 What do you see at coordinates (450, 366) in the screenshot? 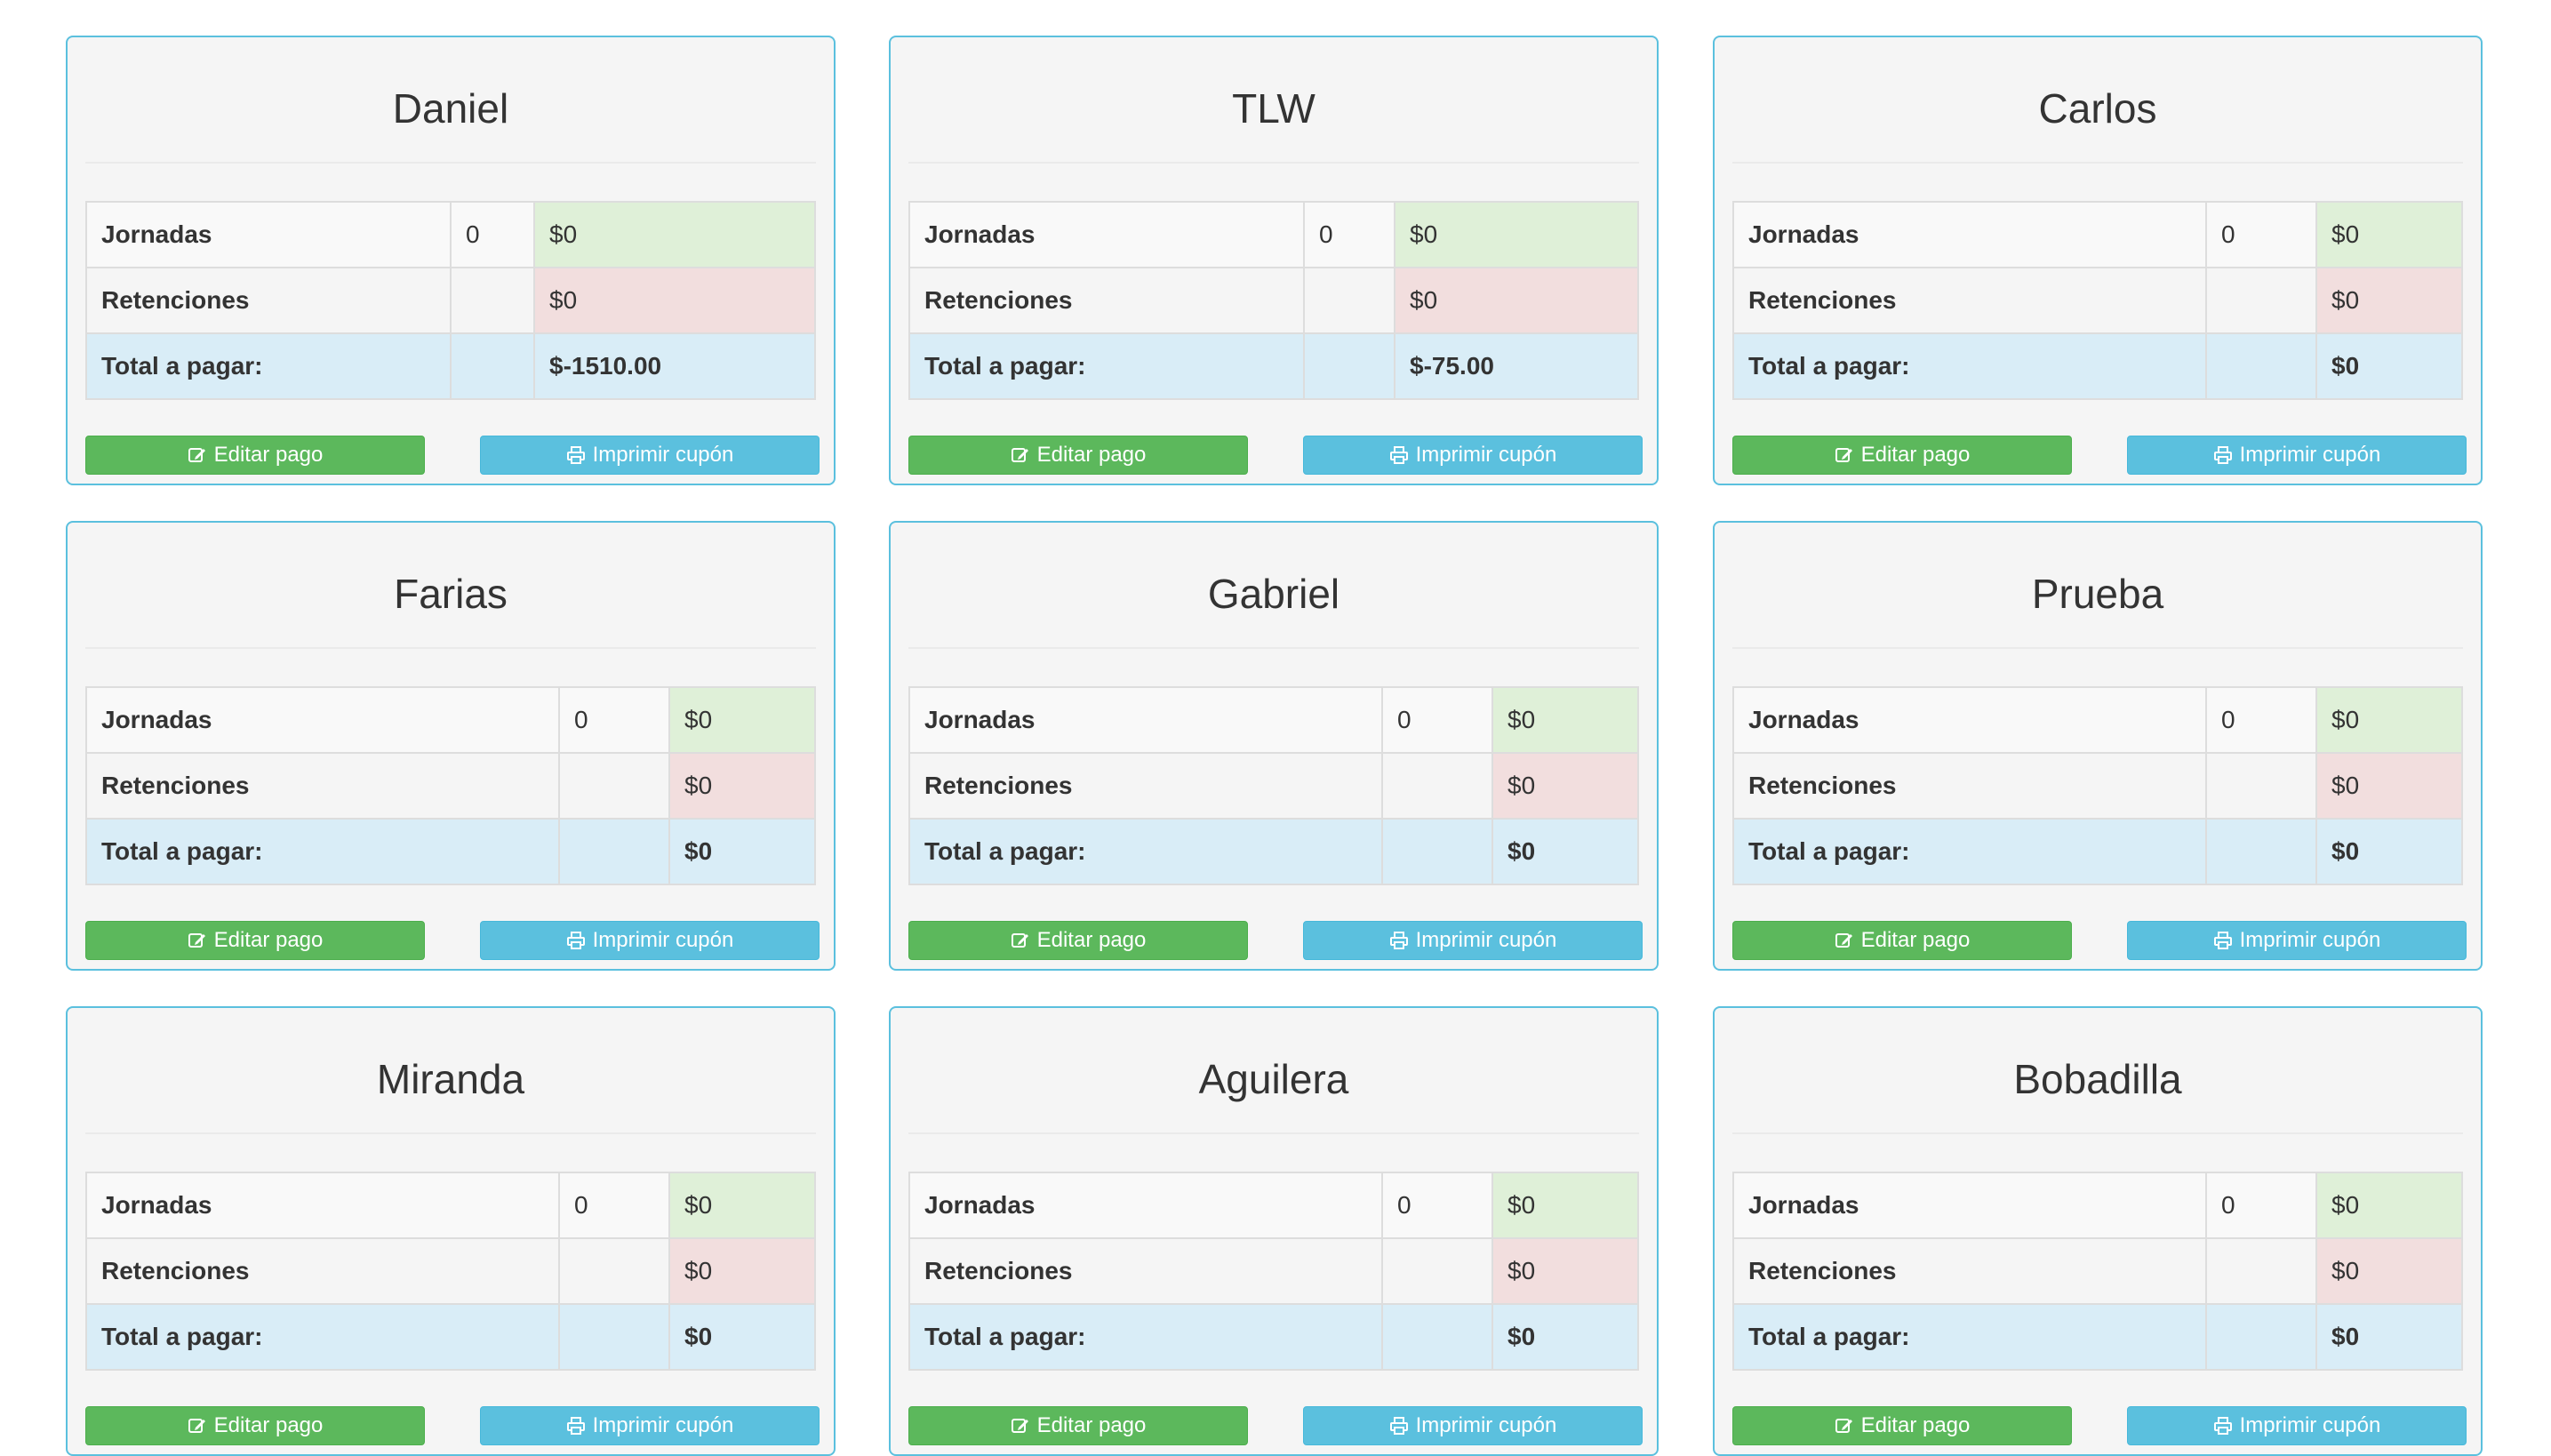
I see `total-row: Total a pagar: $-1510.00` at bounding box center [450, 366].